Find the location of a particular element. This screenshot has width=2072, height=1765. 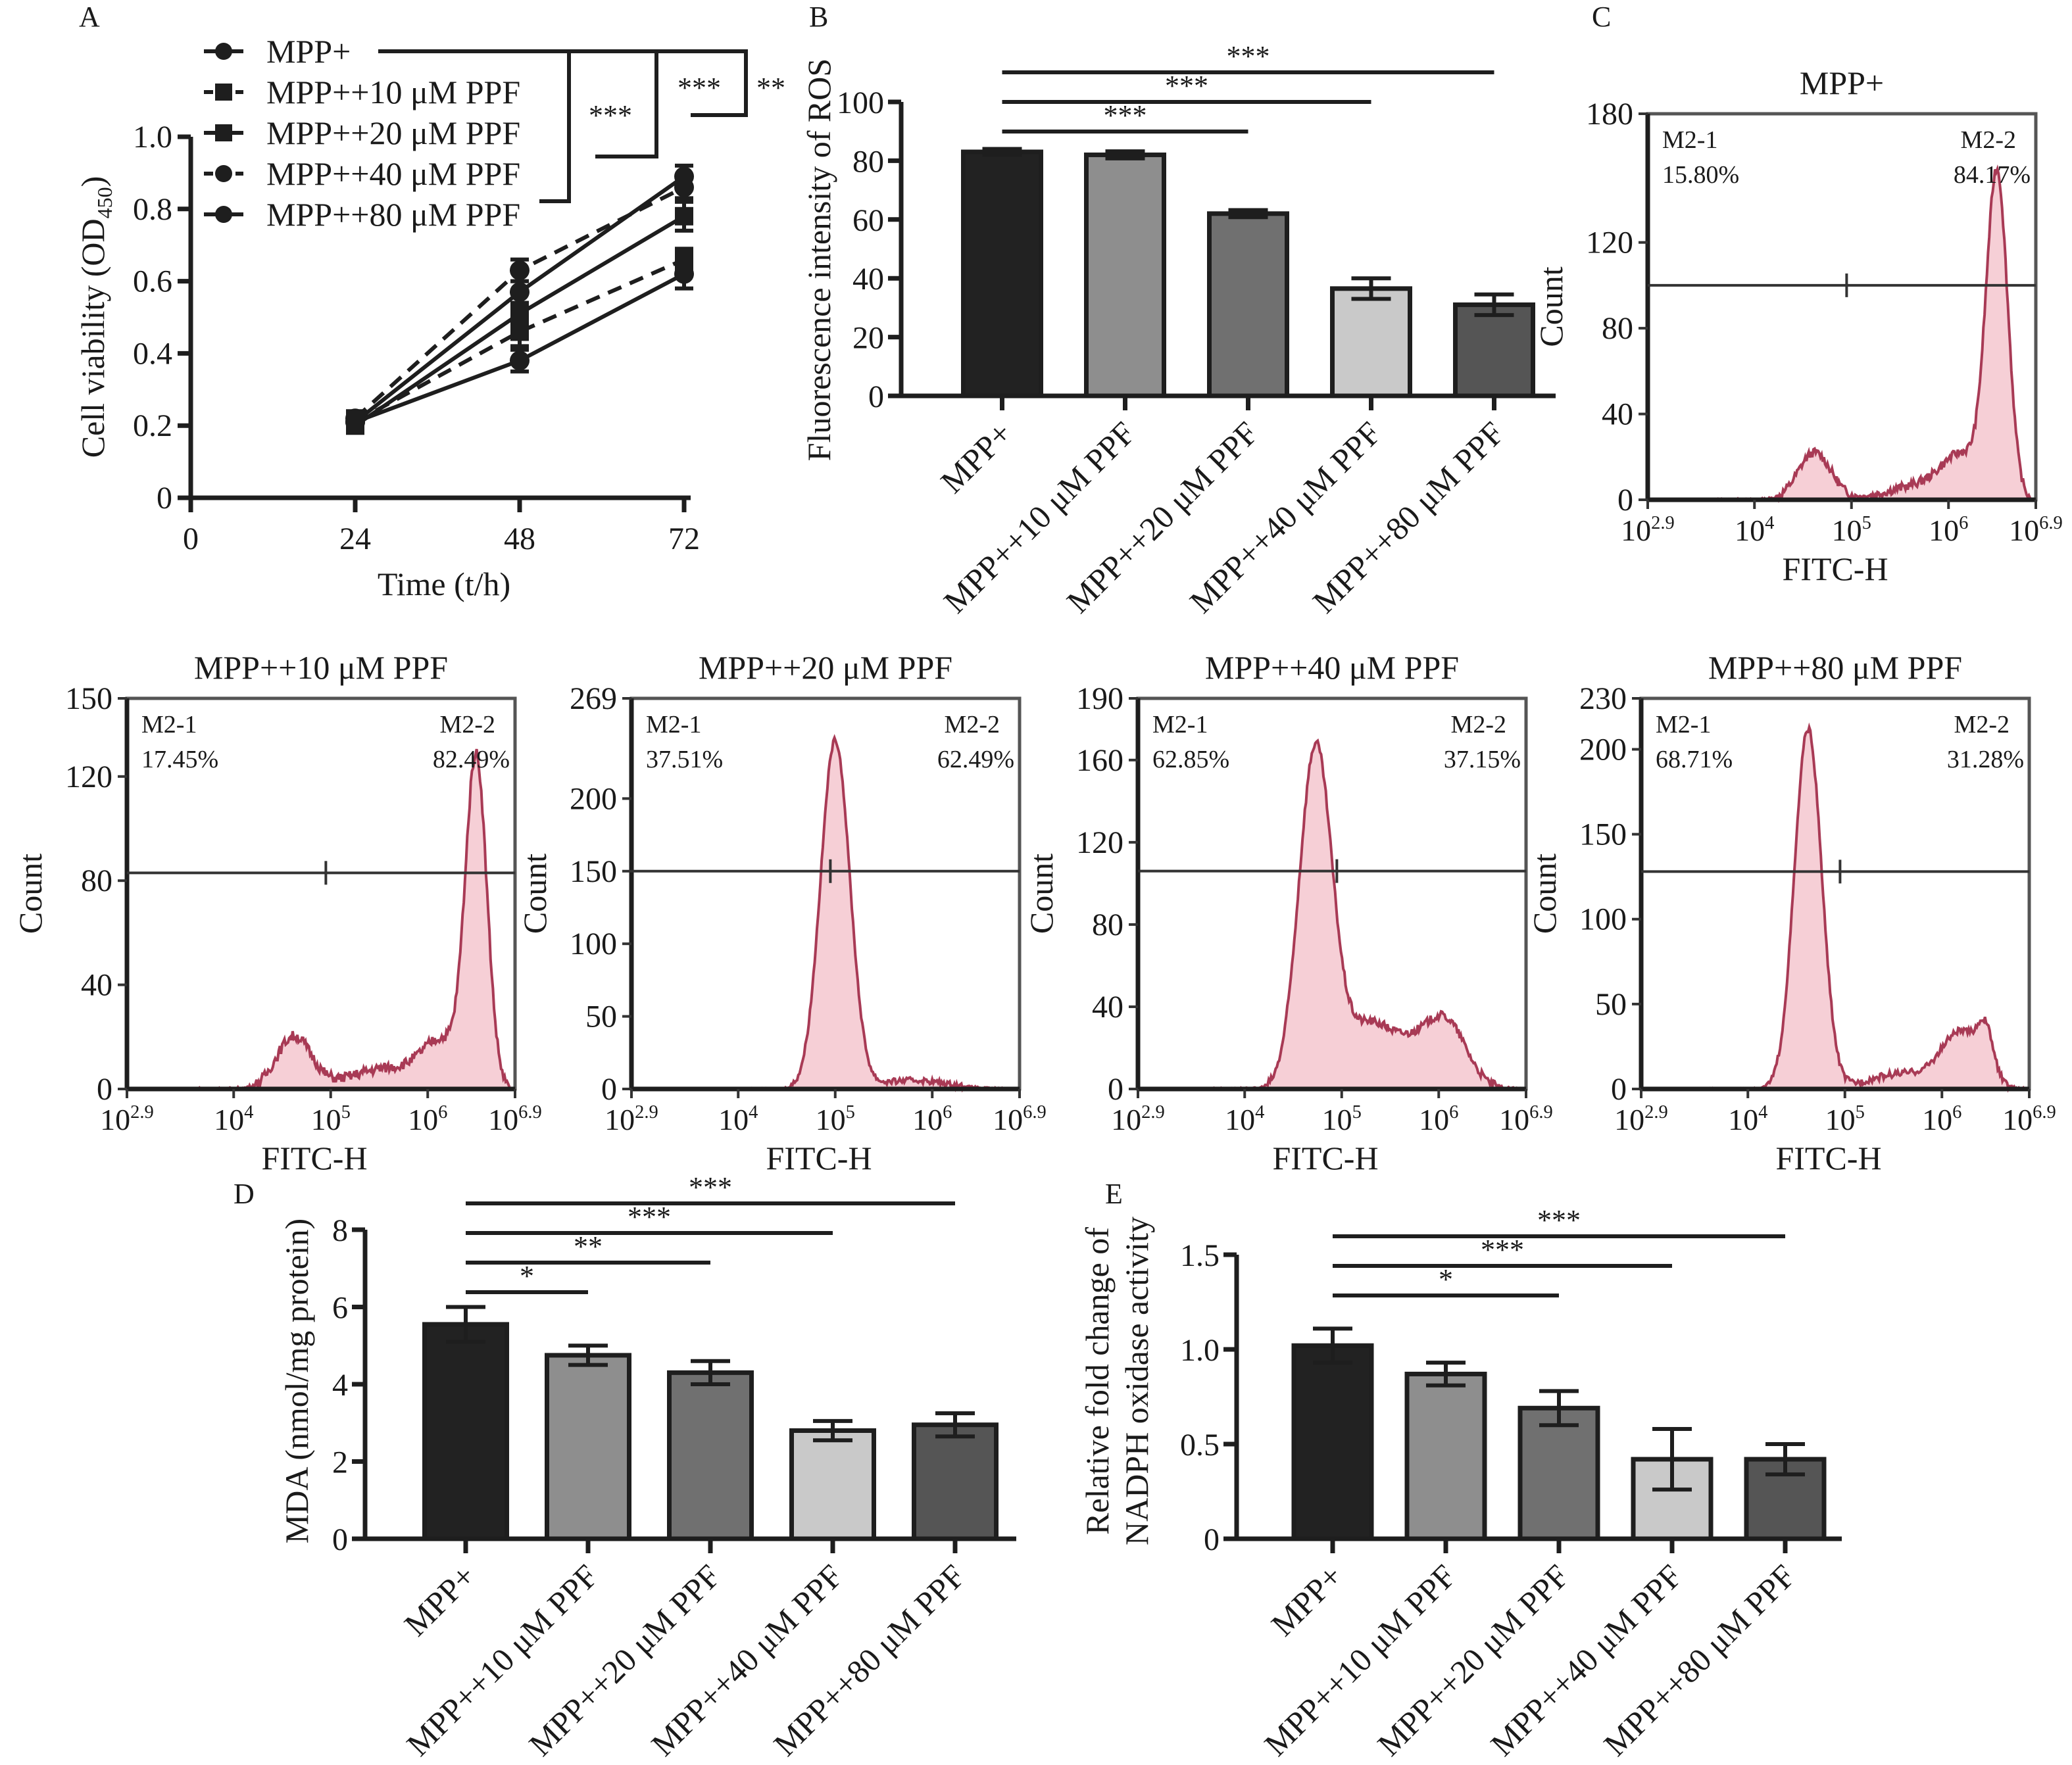

x-tick-label: 72 is located at coordinates (684, 538).